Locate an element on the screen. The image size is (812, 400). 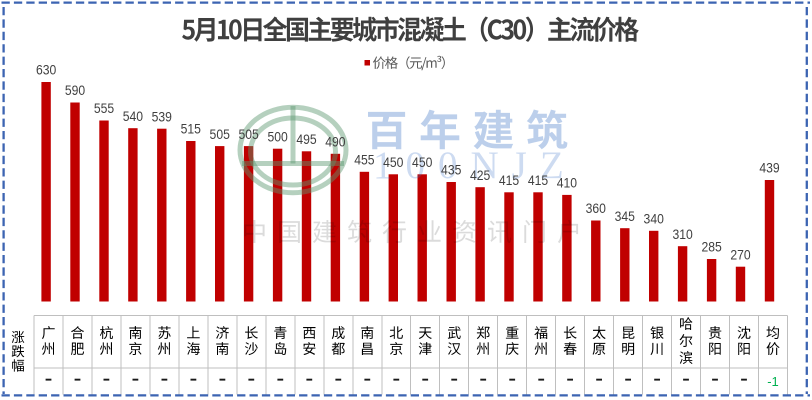
svg-text: 360 is located at coordinates (596, 208).